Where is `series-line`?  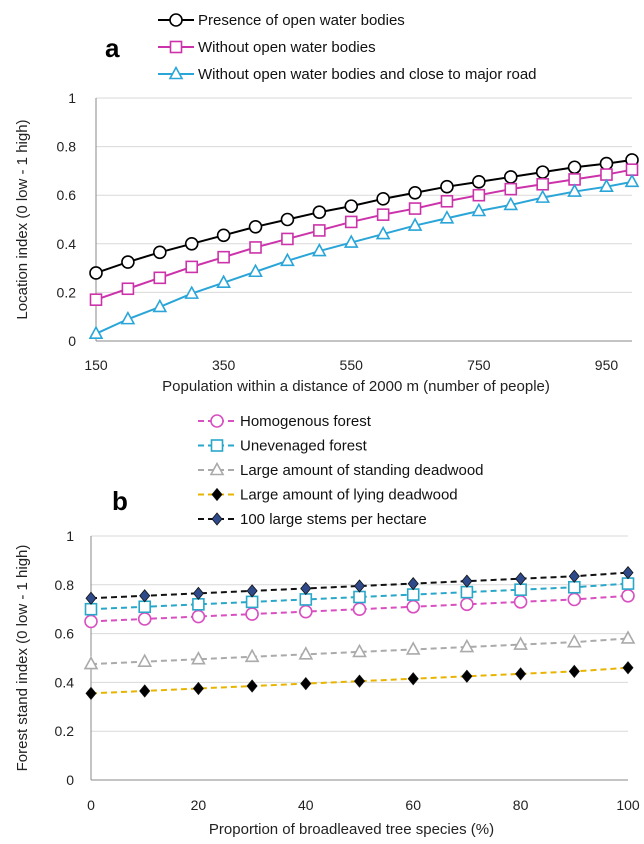
series-line is located at coordinates (364, 216).